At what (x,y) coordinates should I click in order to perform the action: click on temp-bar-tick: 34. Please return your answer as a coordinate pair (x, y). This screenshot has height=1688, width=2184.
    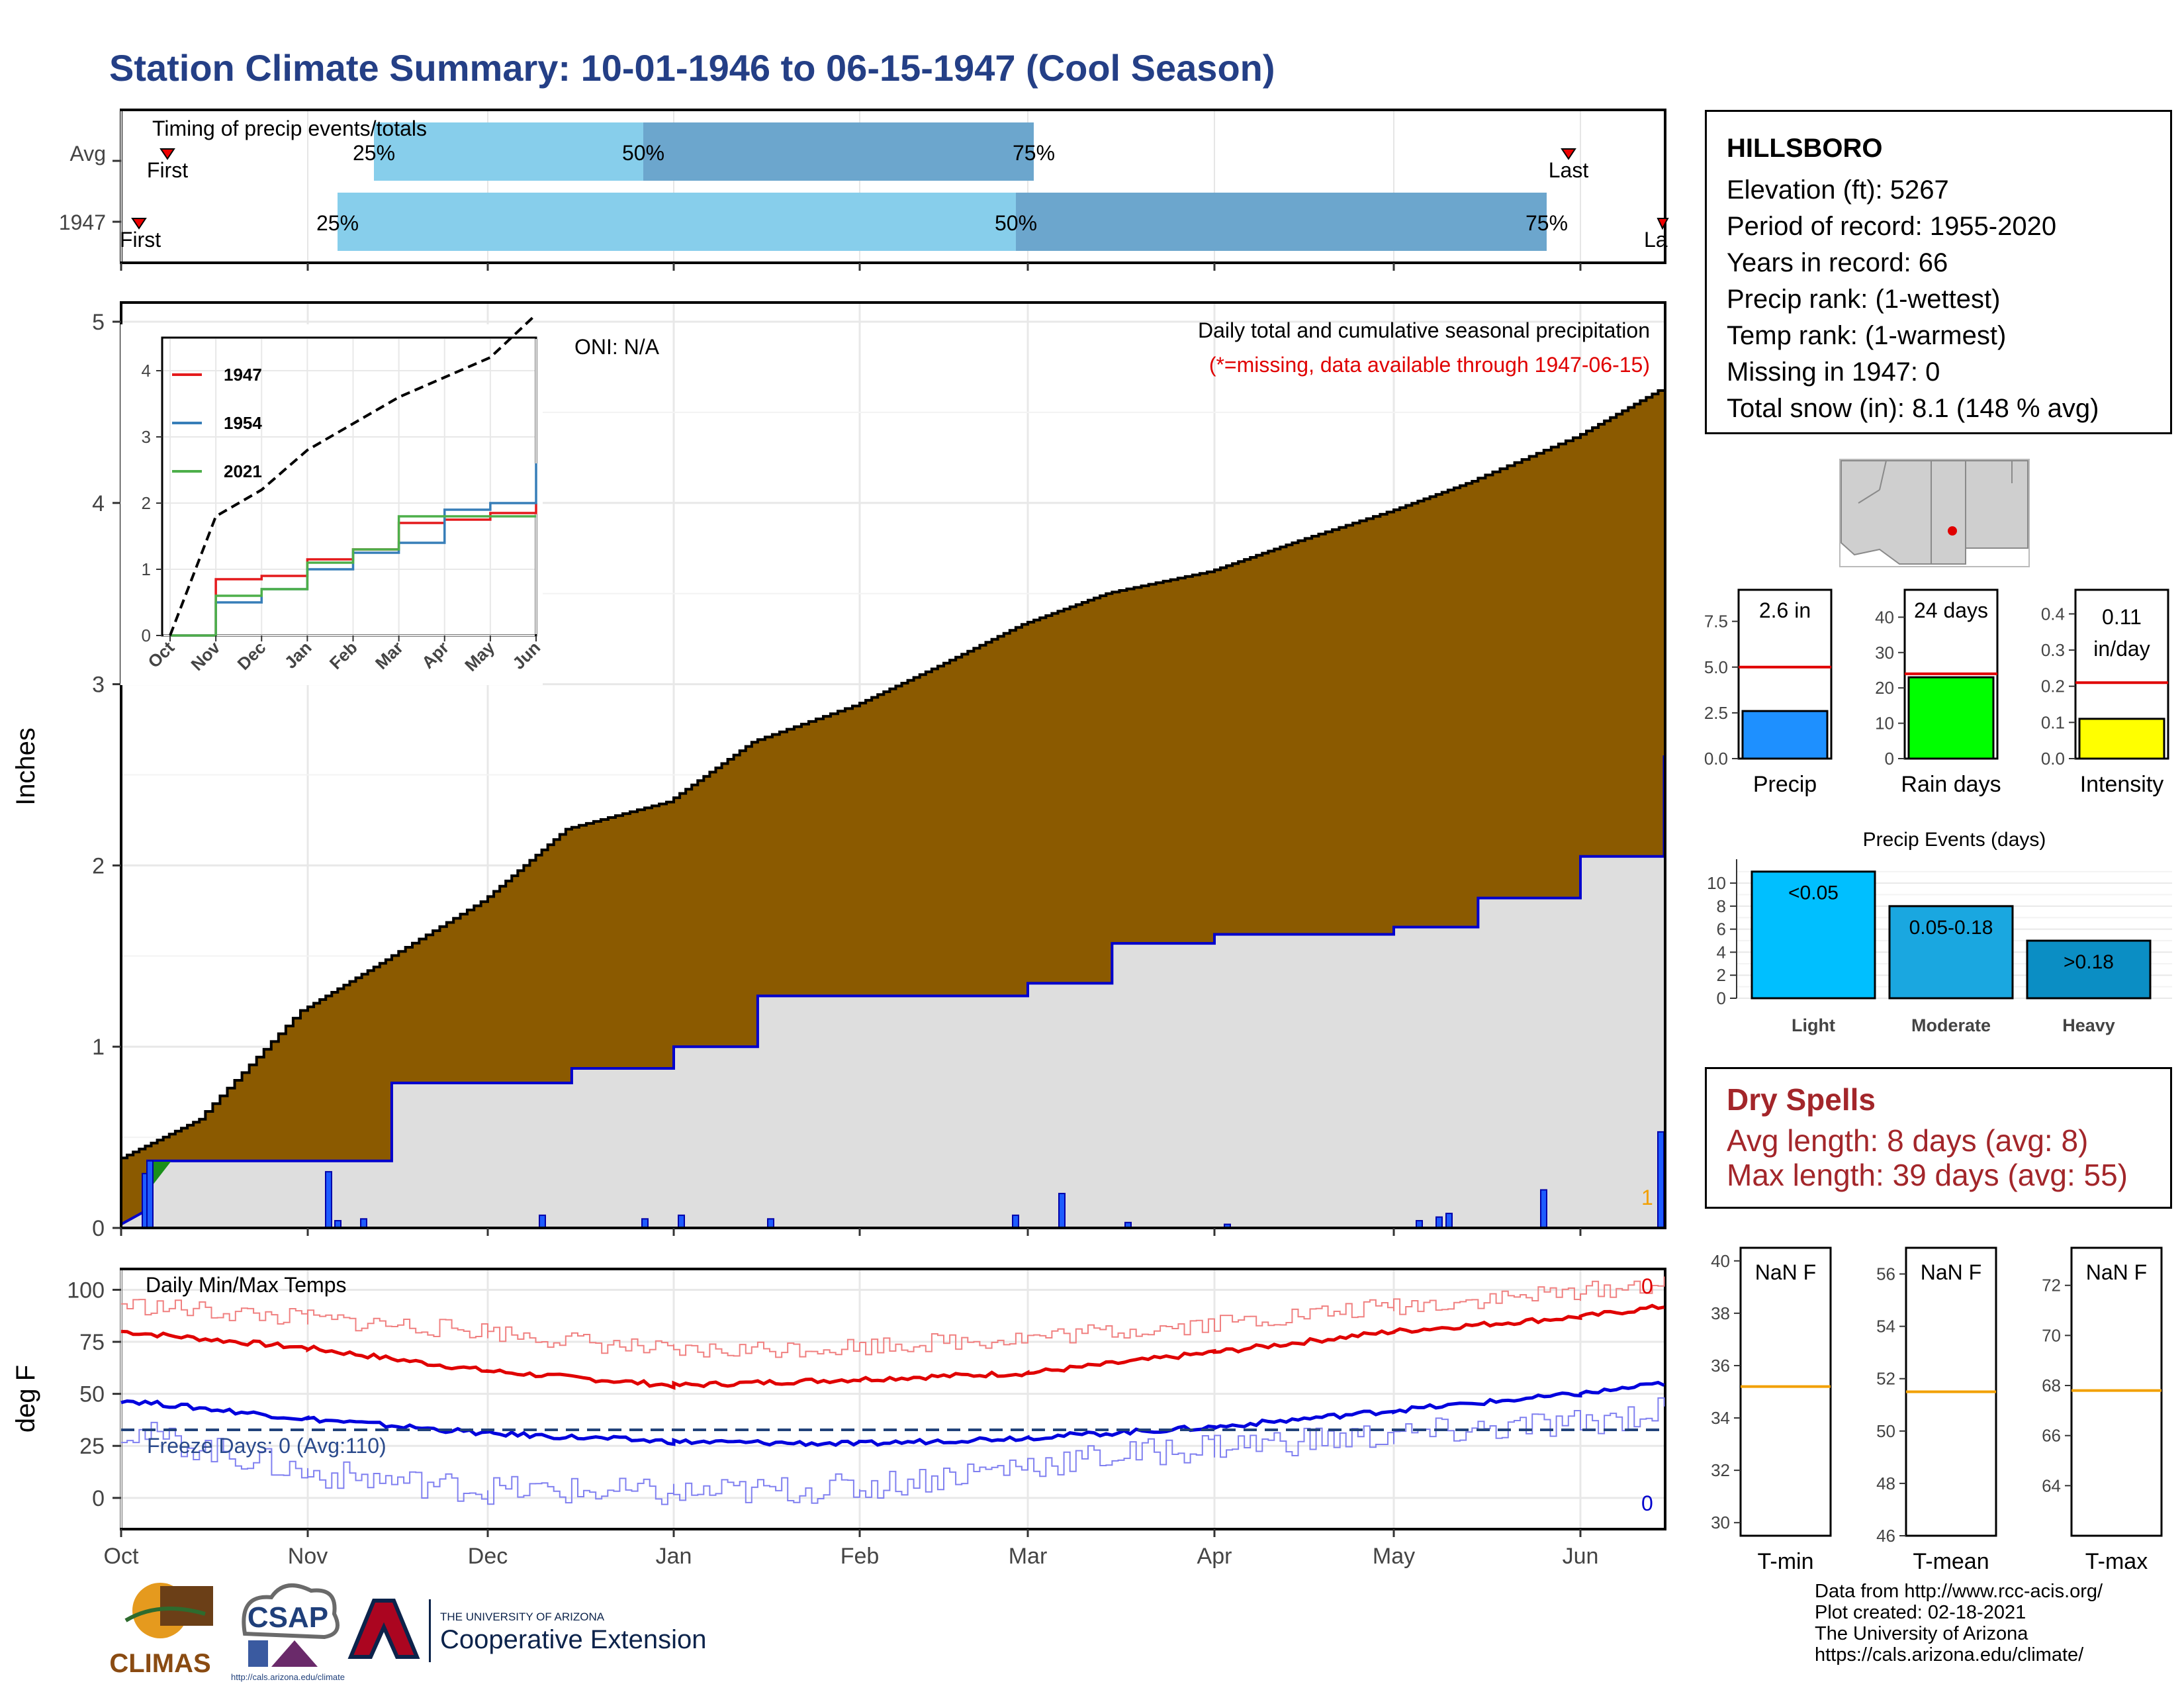
    Looking at the image, I should click on (1720, 1418).